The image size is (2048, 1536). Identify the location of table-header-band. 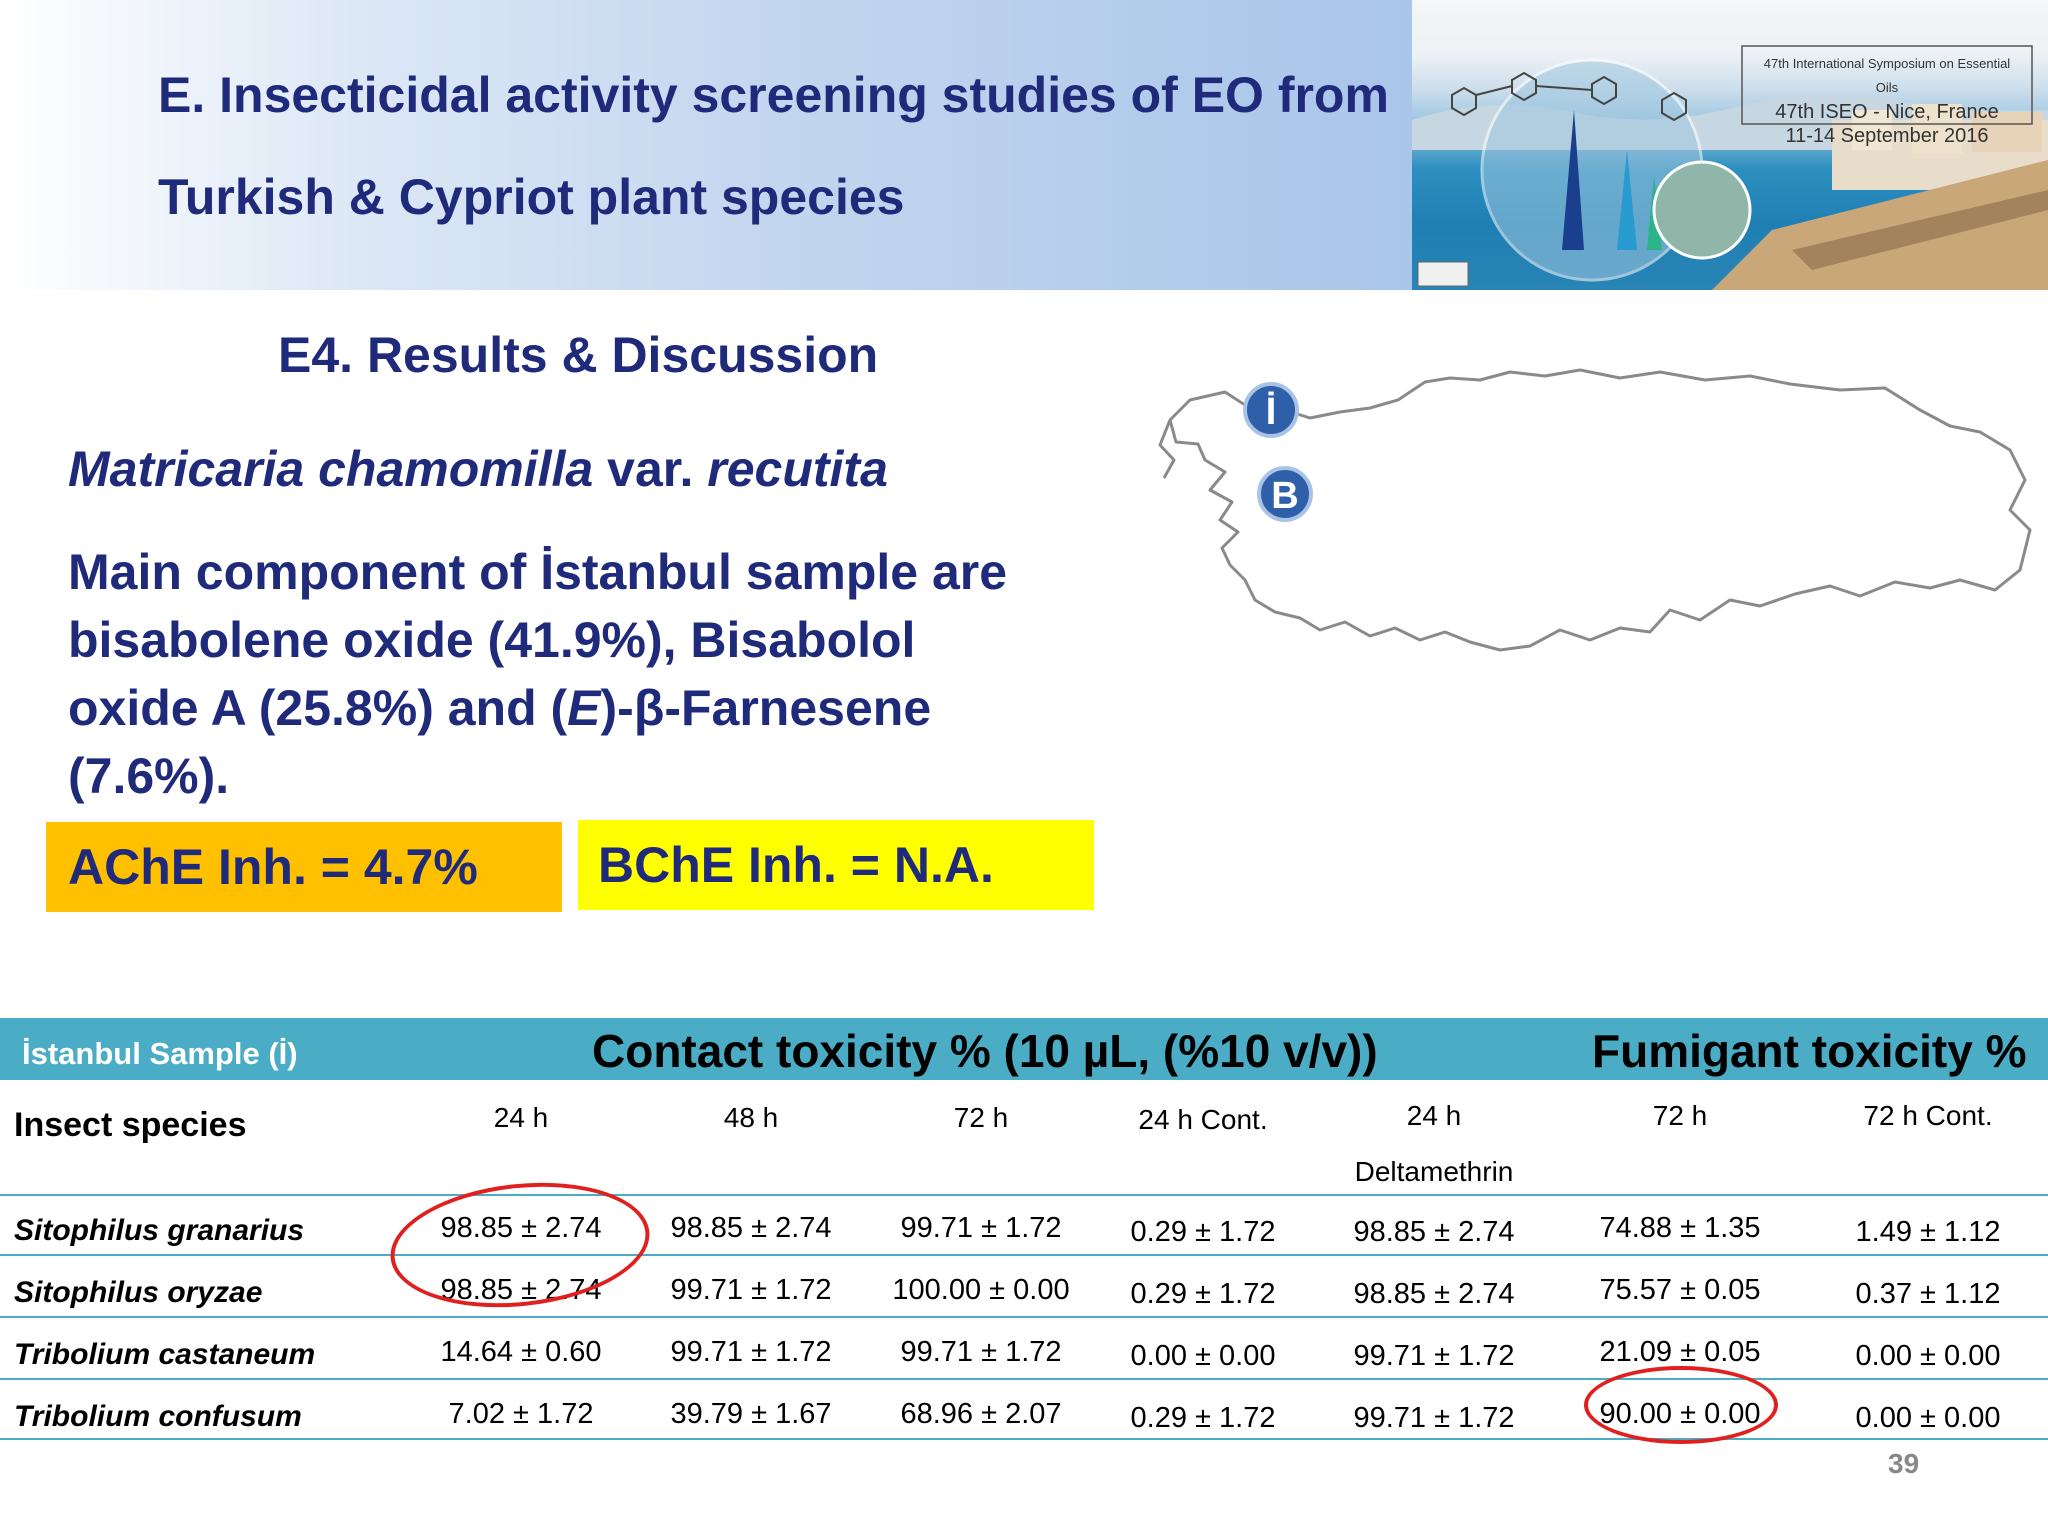
(1024, 1049).